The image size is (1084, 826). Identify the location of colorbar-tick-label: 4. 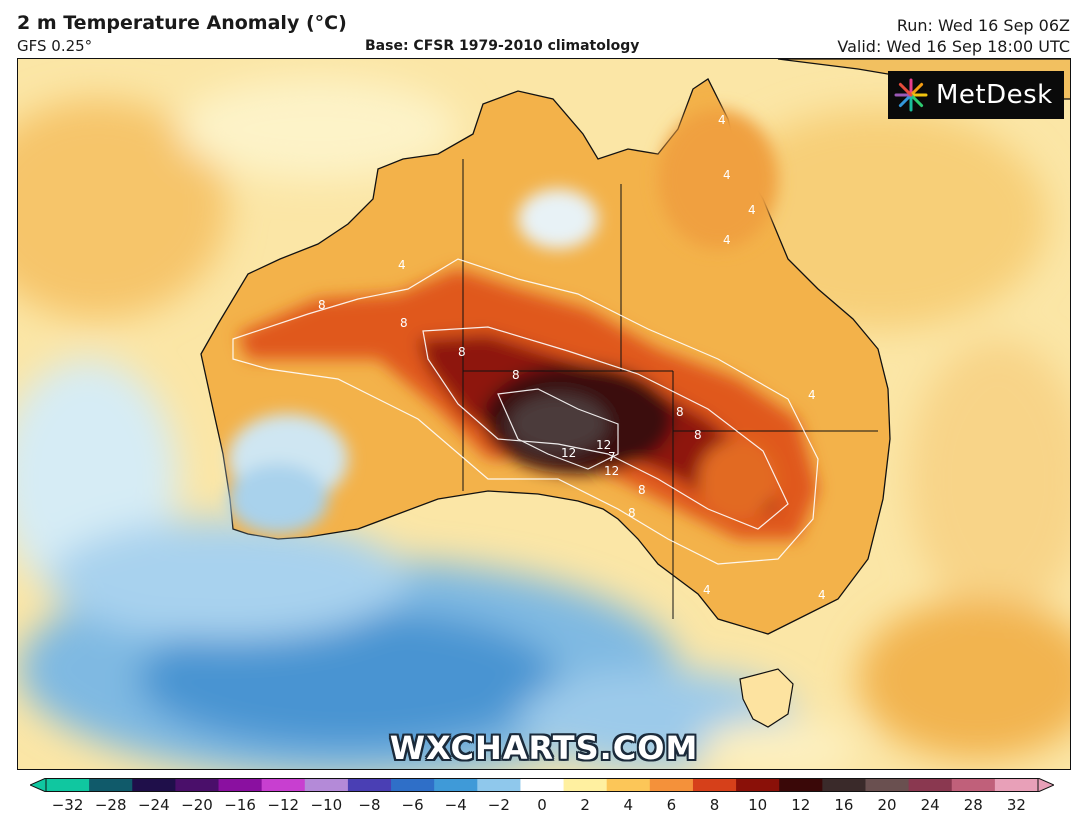
(628, 805).